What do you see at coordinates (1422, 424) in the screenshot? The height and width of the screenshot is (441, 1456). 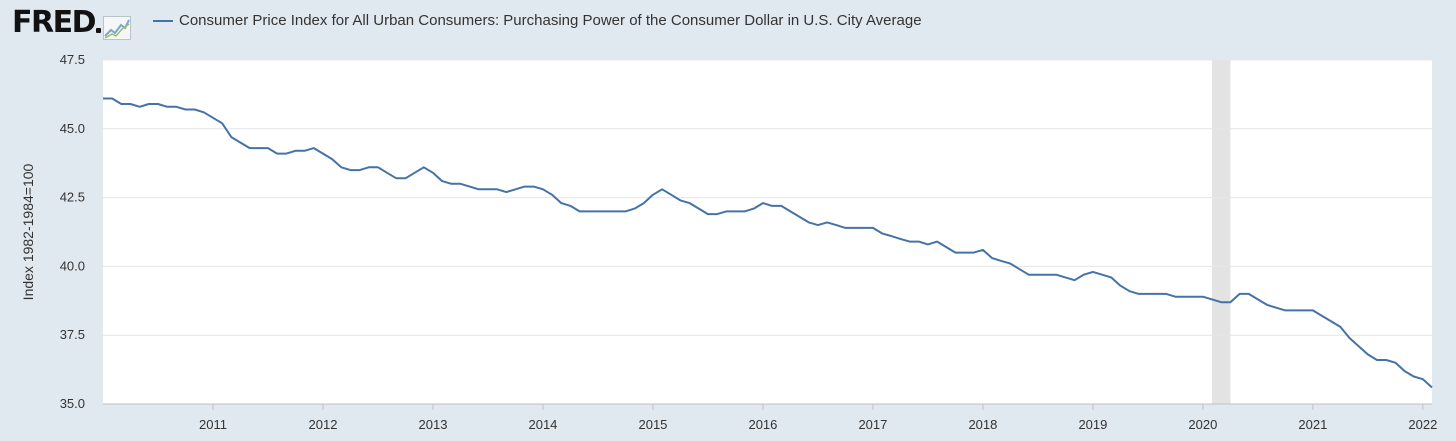 I see `x-tick-label: 2022` at bounding box center [1422, 424].